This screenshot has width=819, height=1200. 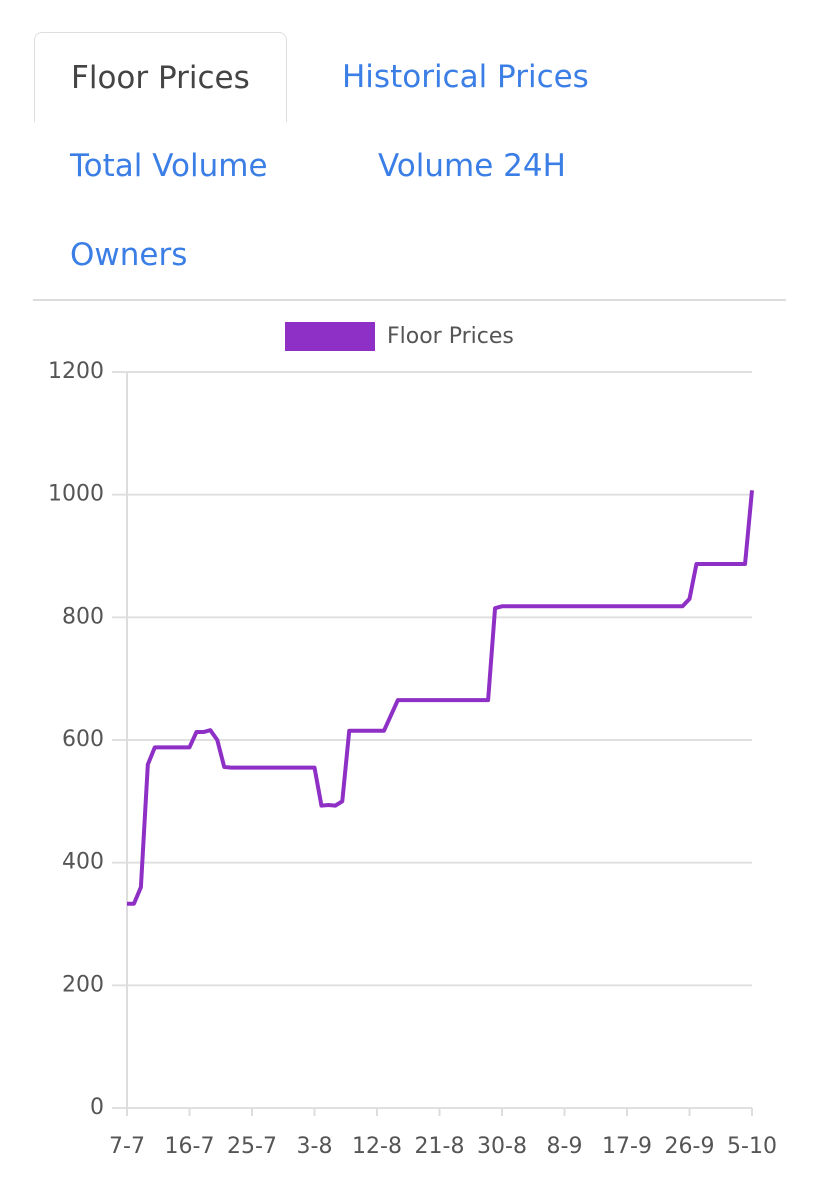 What do you see at coordinates (409, 300) in the screenshot?
I see `divider` at bounding box center [409, 300].